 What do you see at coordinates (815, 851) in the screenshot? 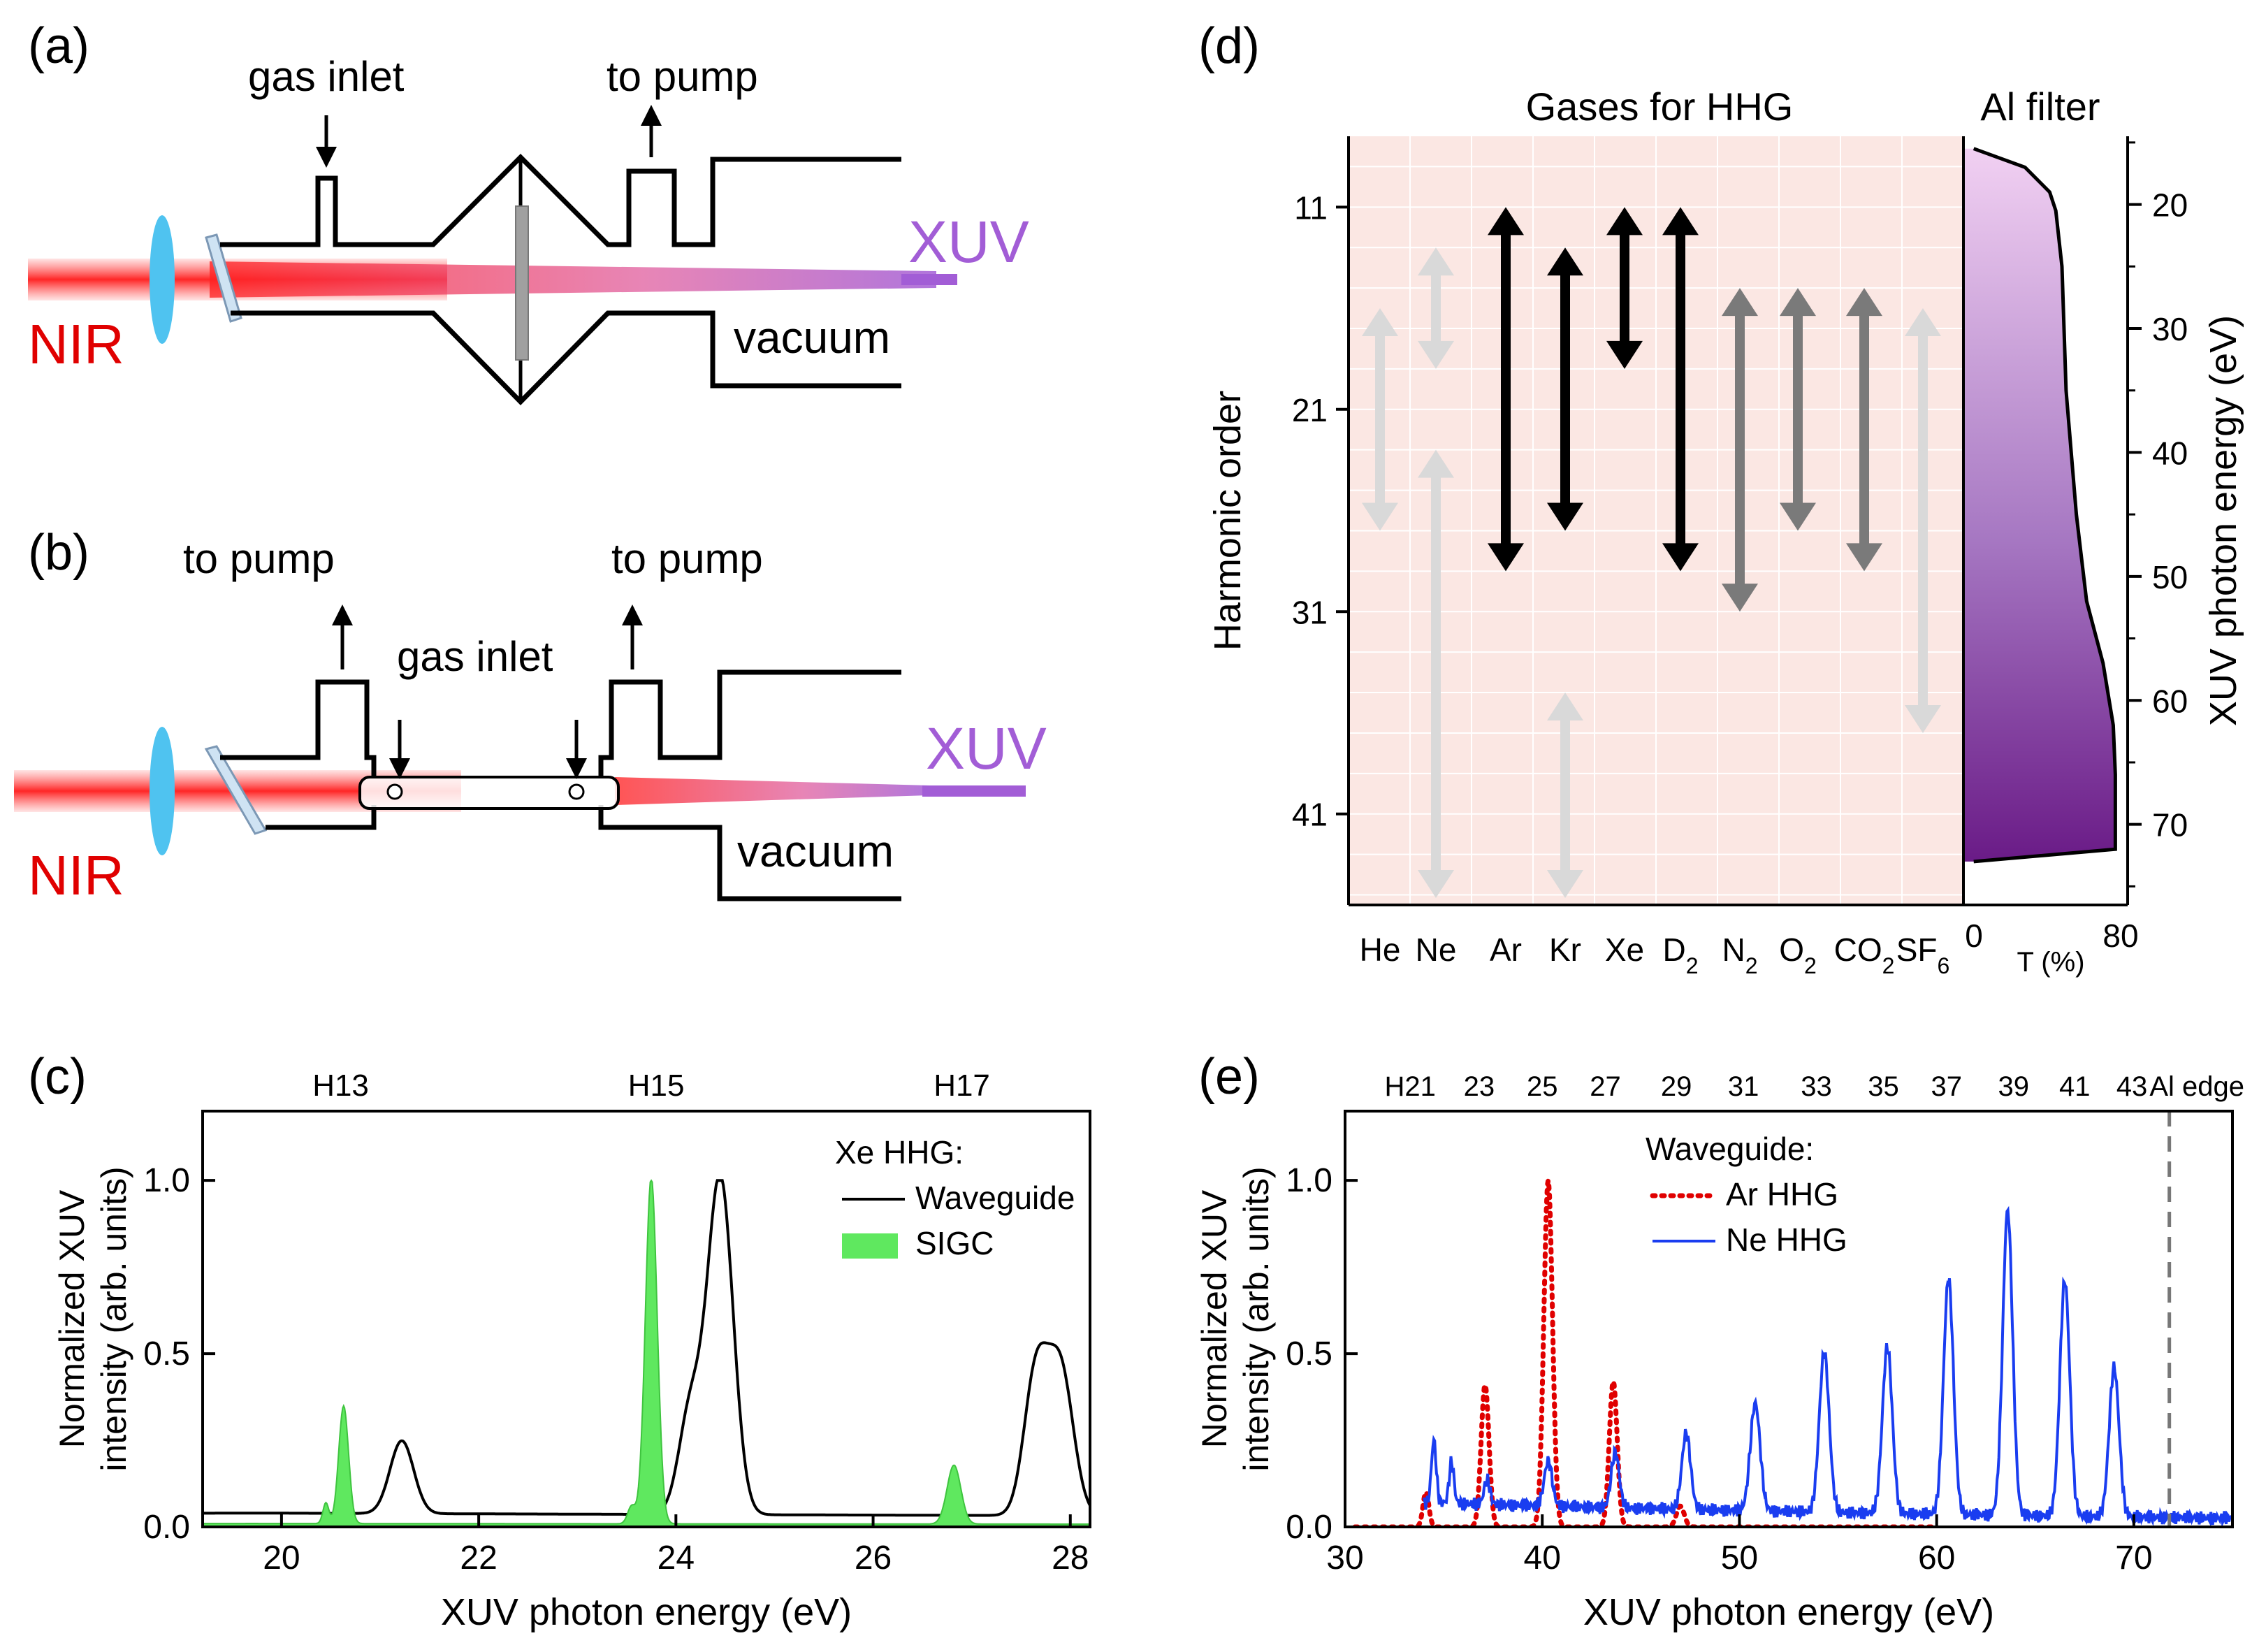
I see `vacuum-label: vacuum` at bounding box center [815, 851].